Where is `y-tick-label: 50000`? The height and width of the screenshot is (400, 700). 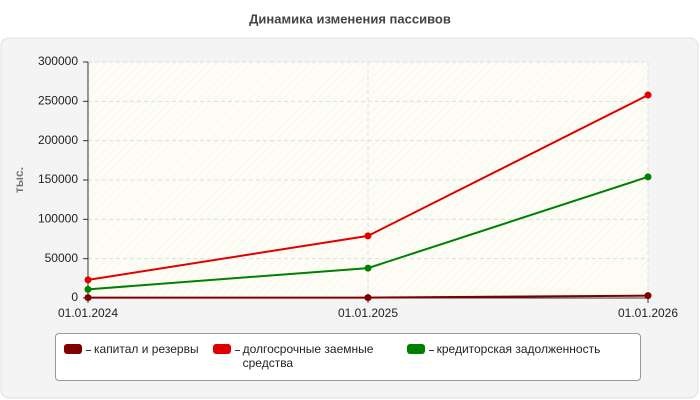
y-tick-label: 50000 is located at coordinates (62, 258).